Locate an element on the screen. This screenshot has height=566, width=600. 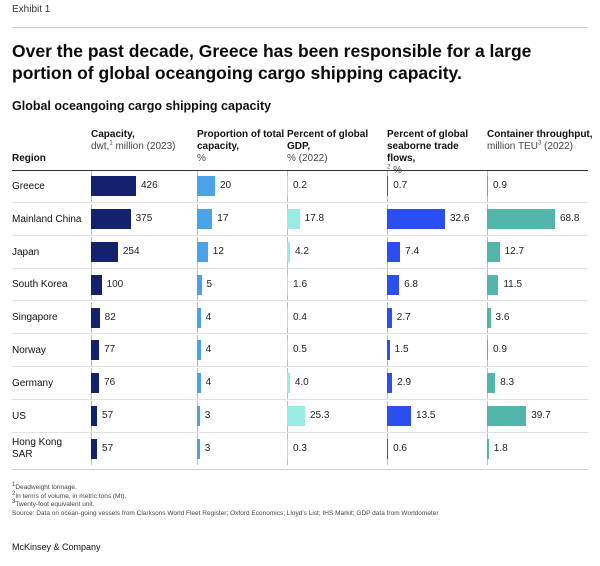
value-label-trade: 13.5 is located at coordinates (426, 415).